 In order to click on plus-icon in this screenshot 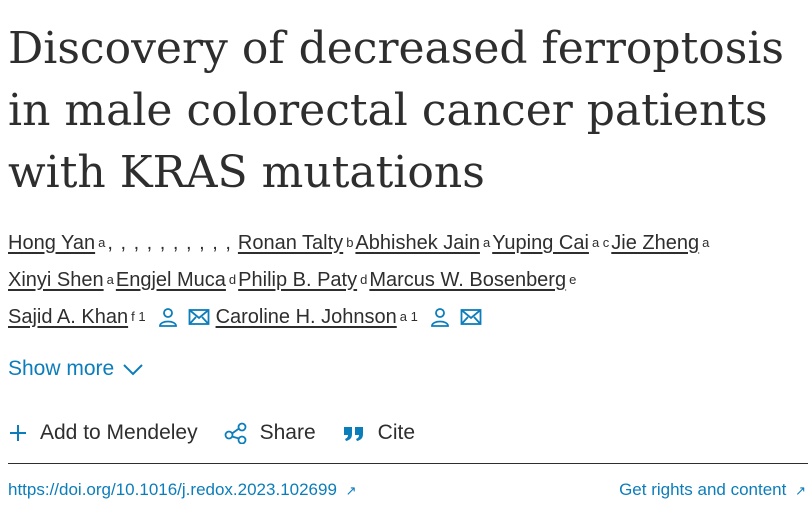, I will do `click(18, 433)`.